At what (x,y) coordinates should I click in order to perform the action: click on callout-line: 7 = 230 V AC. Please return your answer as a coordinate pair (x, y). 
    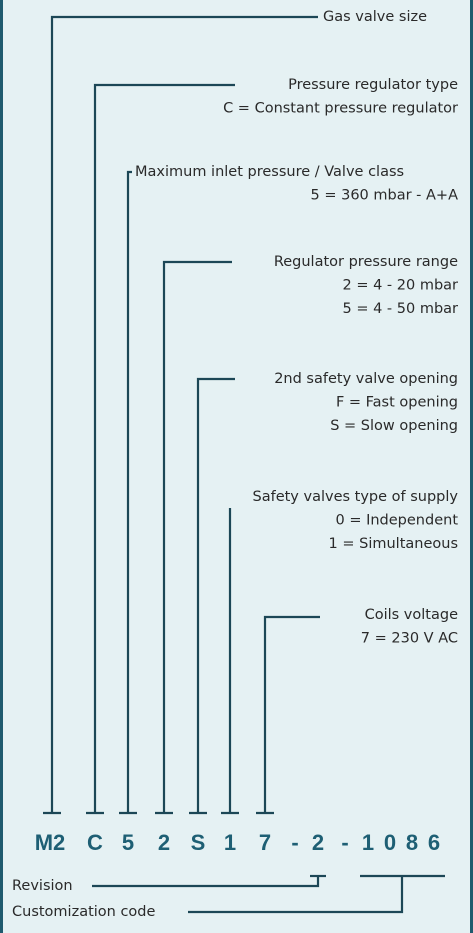
    Looking at the image, I should click on (409, 639).